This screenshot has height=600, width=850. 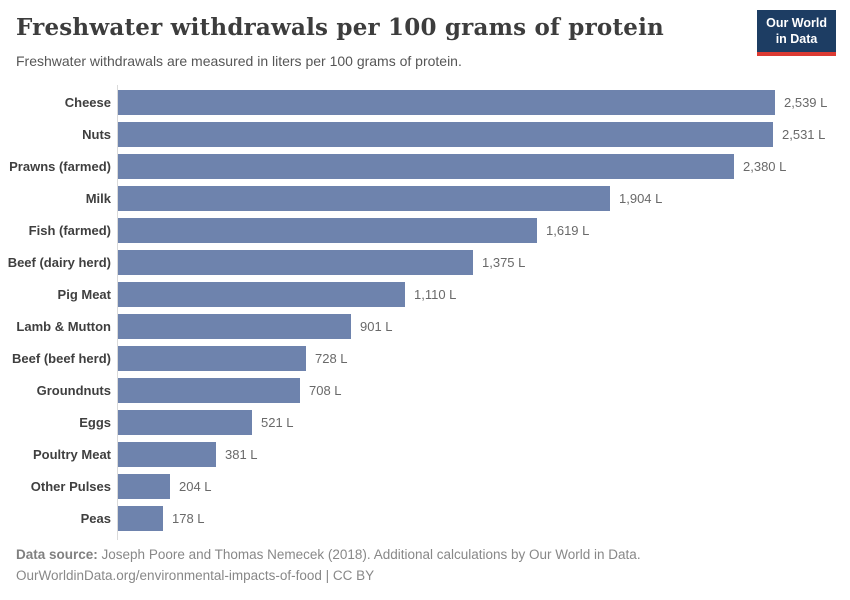 What do you see at coordinates (70, 486) in the screenshot?
I see `category-label: Other Pulses` at bounding box center [70, 486].